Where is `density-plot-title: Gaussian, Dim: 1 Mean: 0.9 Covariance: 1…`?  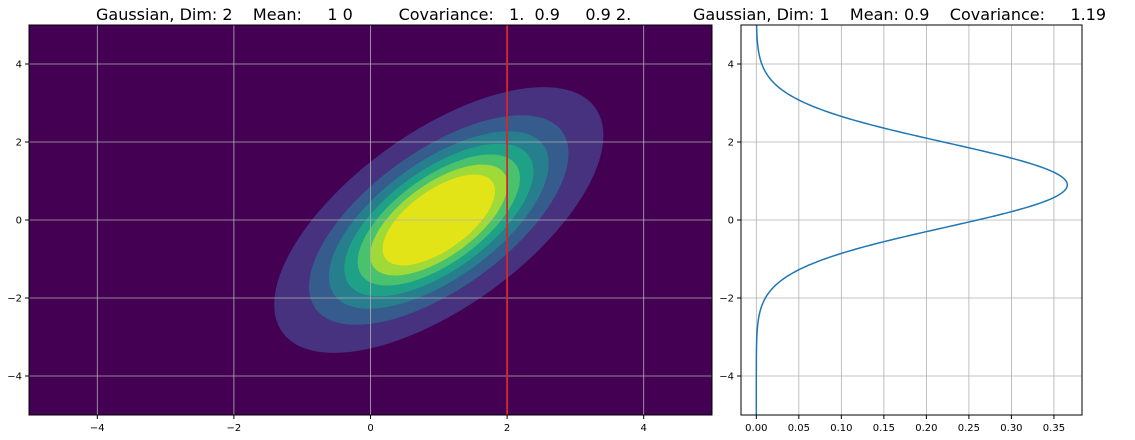
density-plot-title: Gaussian, Dim: 1 Mean: 0.9 Covariance: 1… is located at coordinates (899, 14).